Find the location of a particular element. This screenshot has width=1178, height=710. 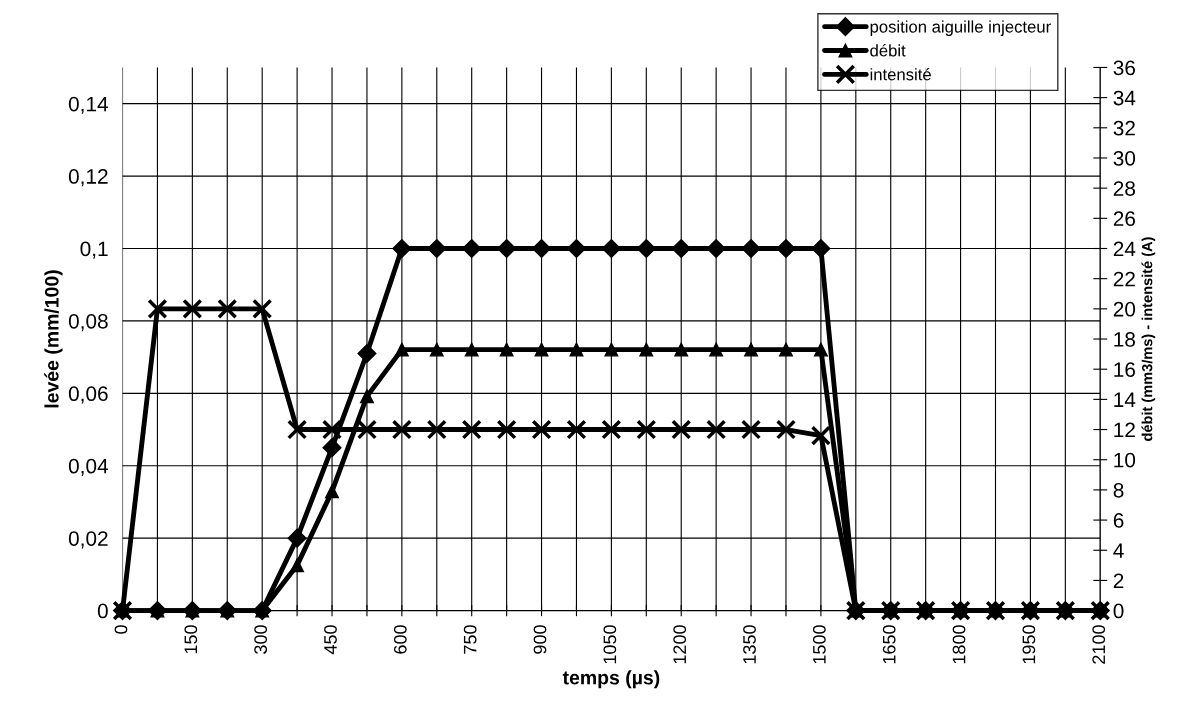

y2-tick-label: 34 is located at coordinates (1124, 98).